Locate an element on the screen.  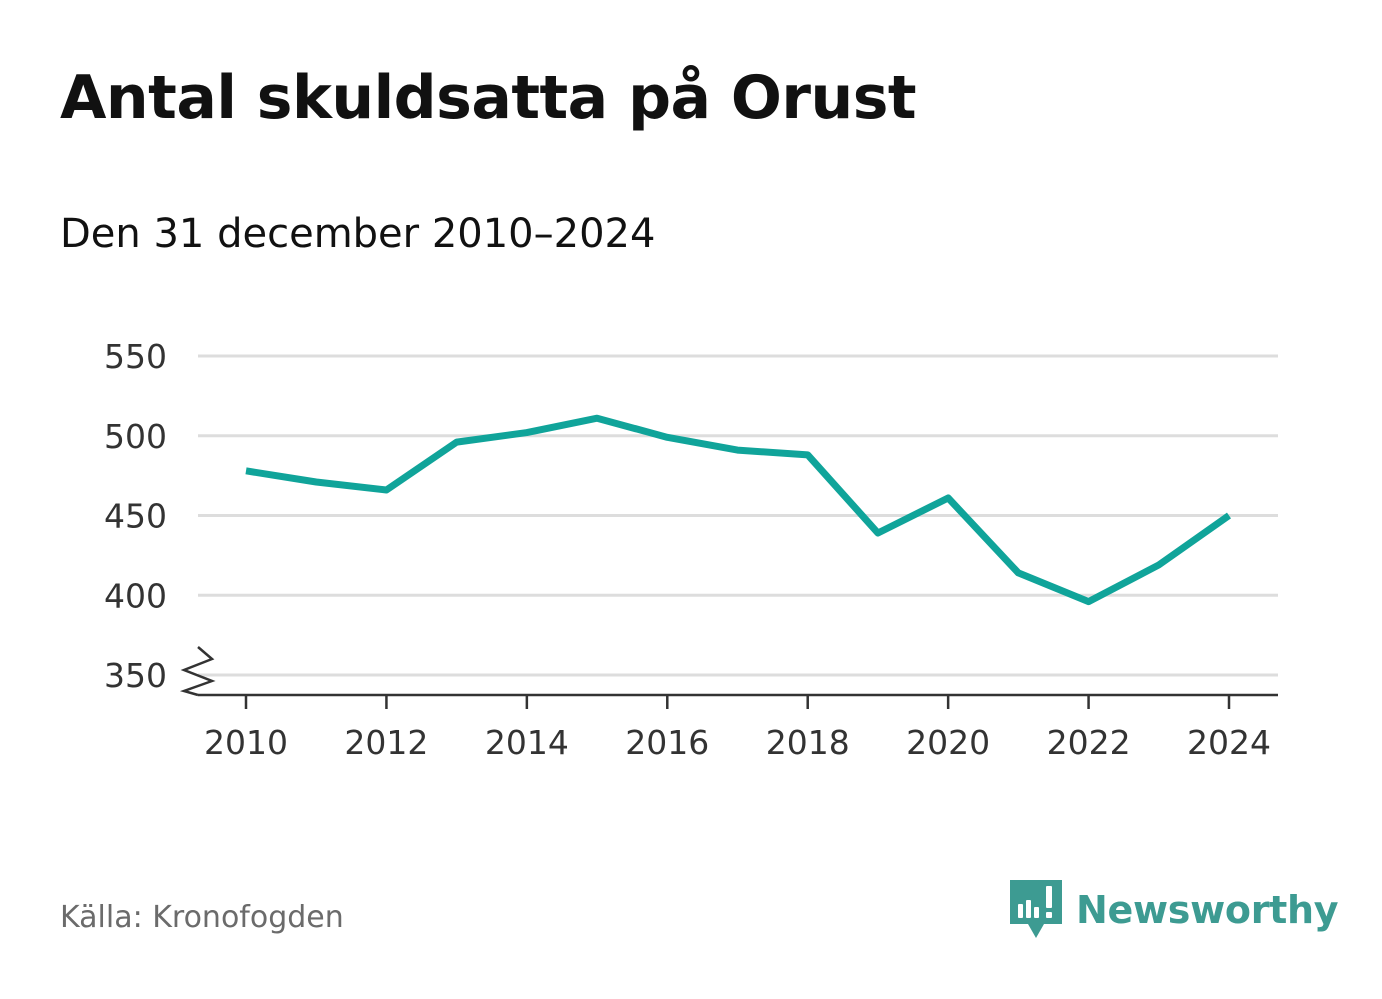
x-tick-label-2020: 2020 is located at coordinates (948, 742).